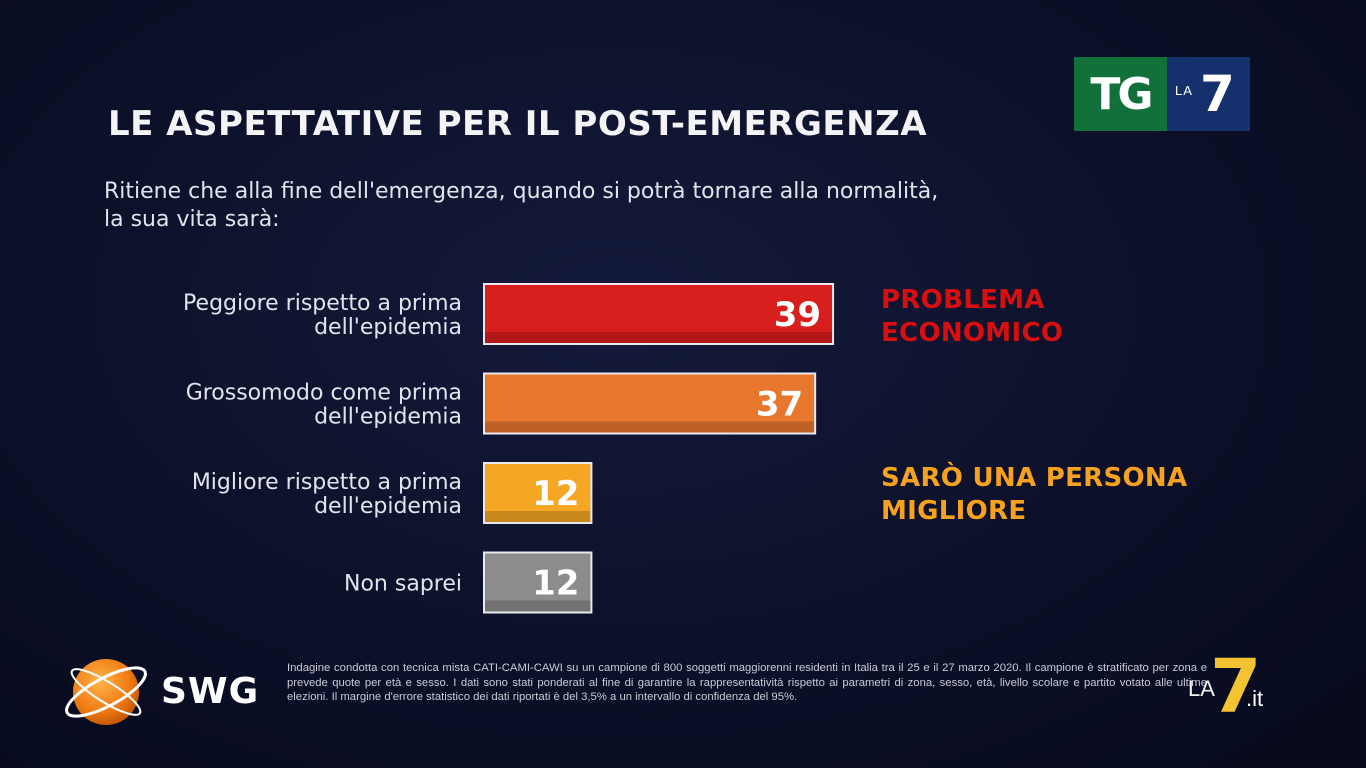 The image size is (1366, 768). Describe the element at coordinates (1120, 94) in the screenshot. I see `tg-logo-text: TG` at that location.